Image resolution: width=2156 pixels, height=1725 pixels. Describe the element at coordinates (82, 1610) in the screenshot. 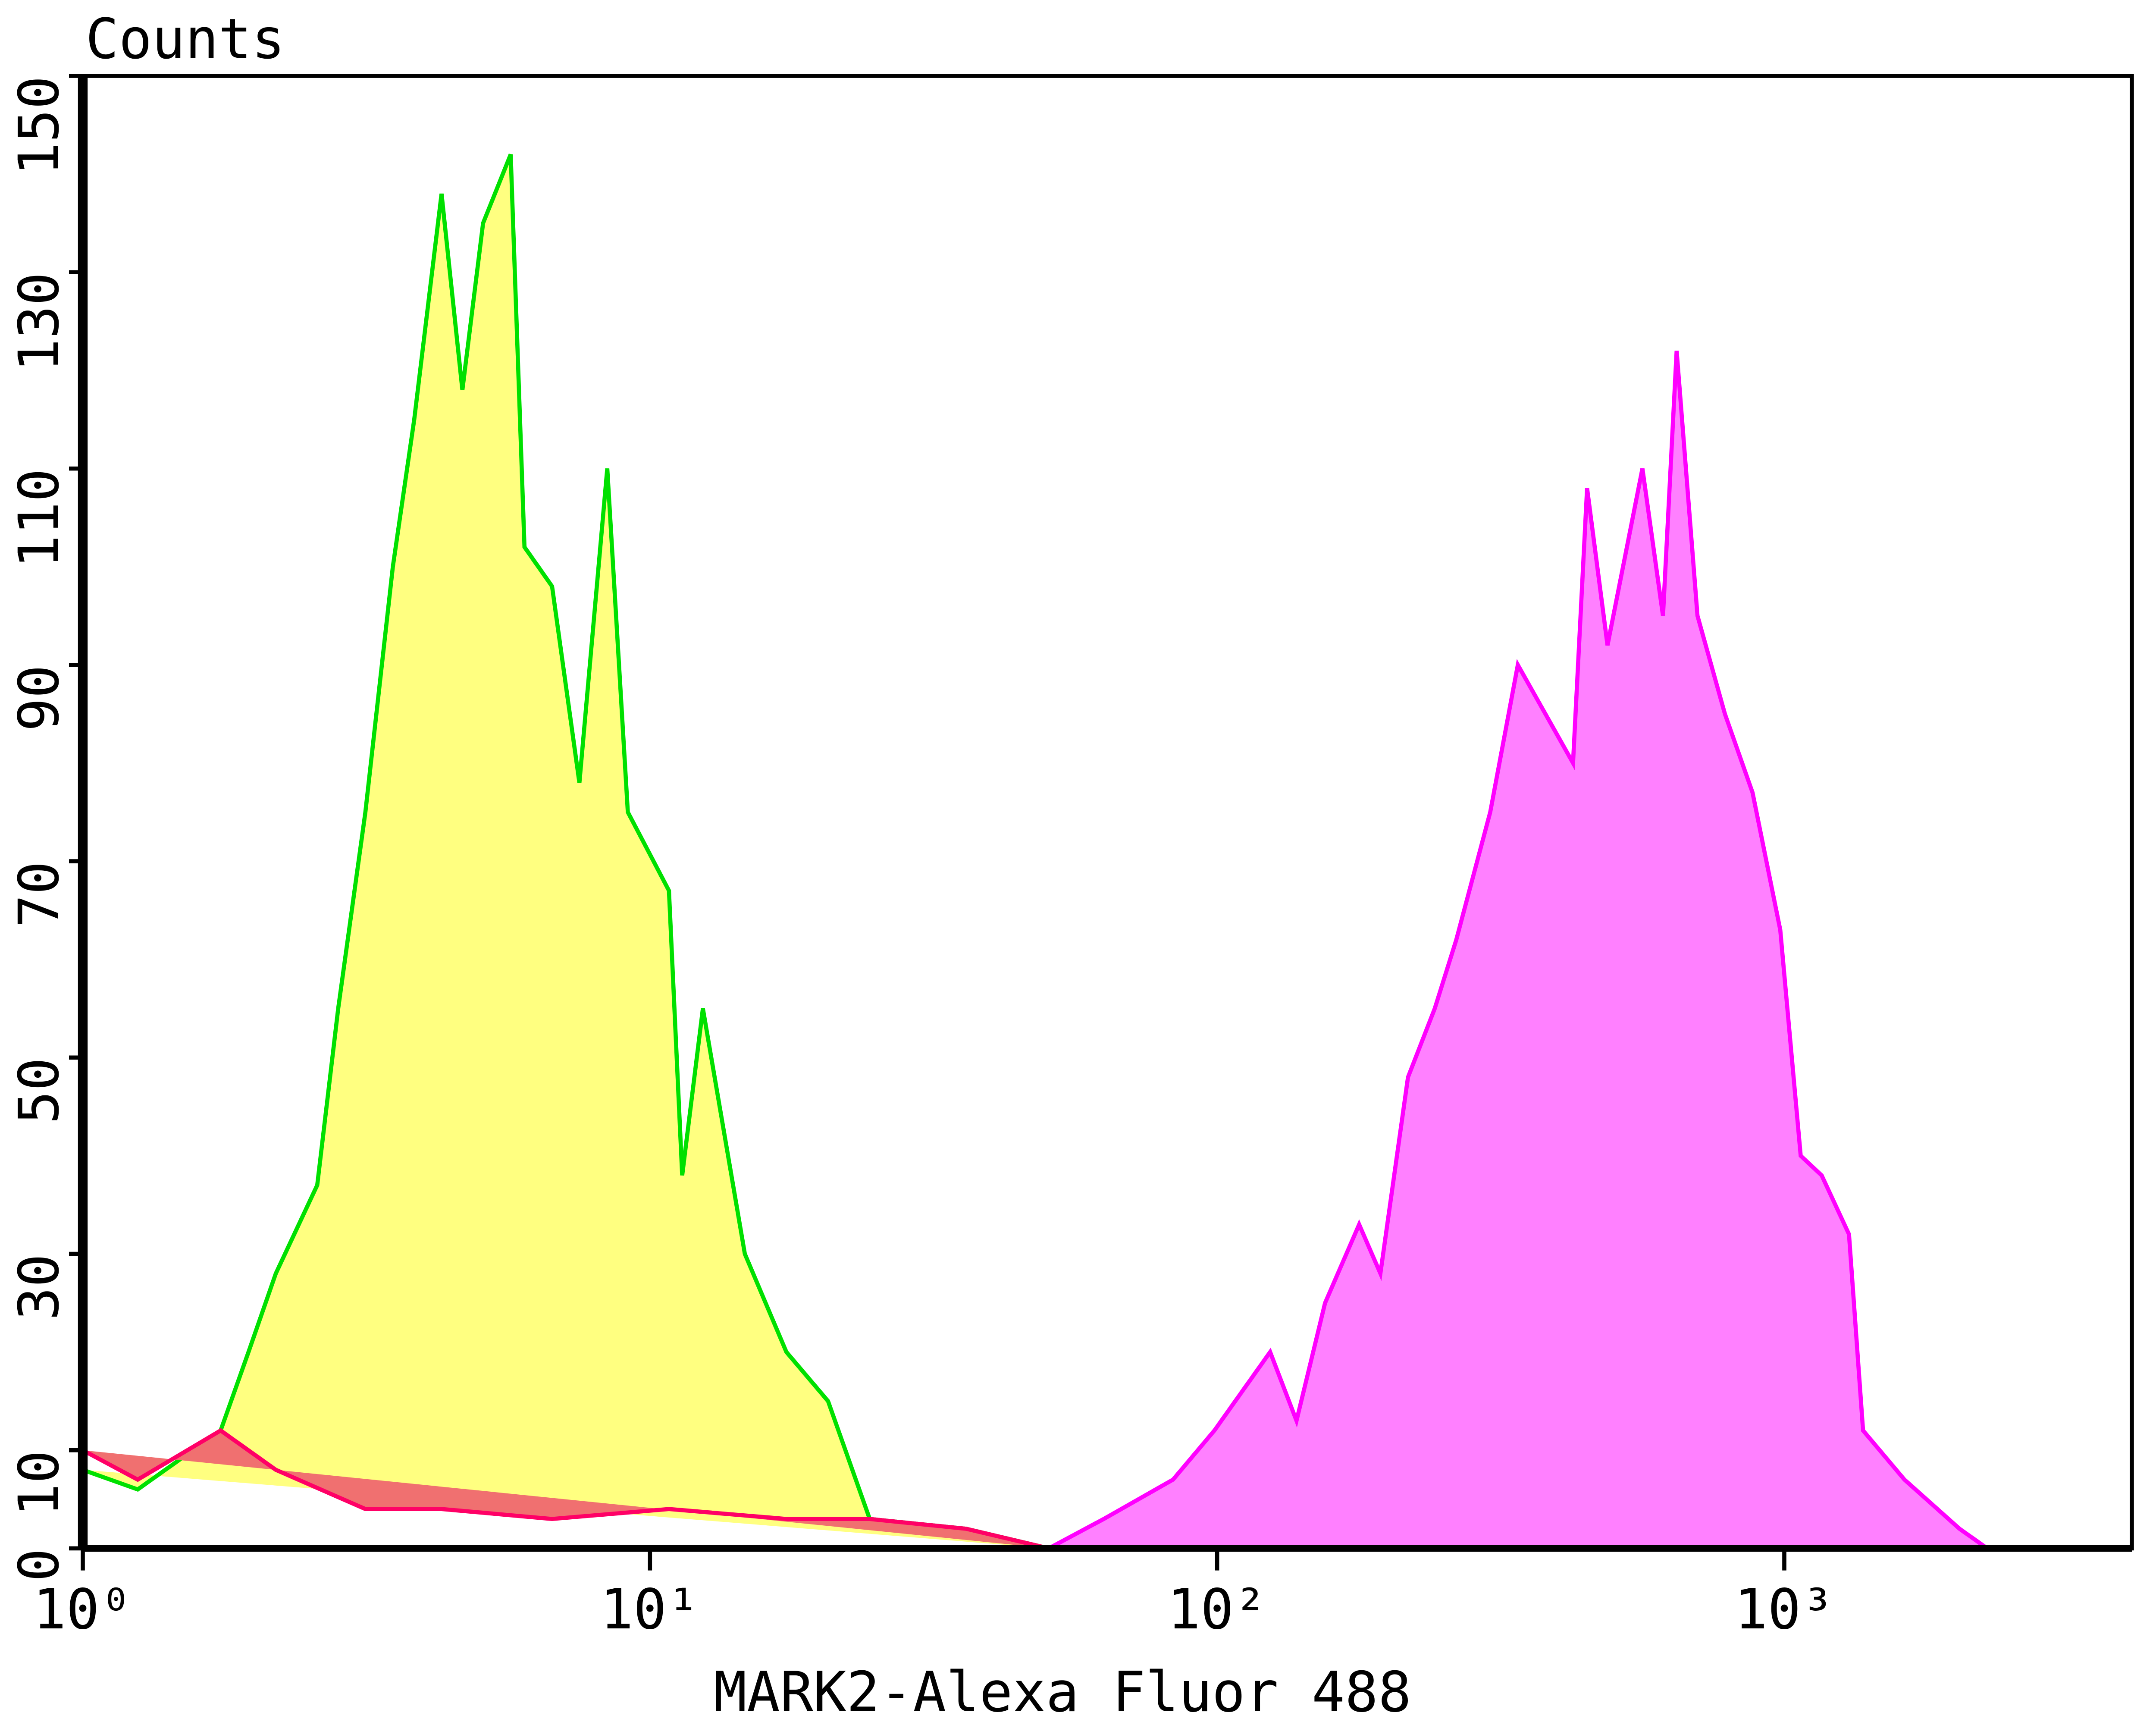

I see `x-tick-label: 10⁰` at that location.